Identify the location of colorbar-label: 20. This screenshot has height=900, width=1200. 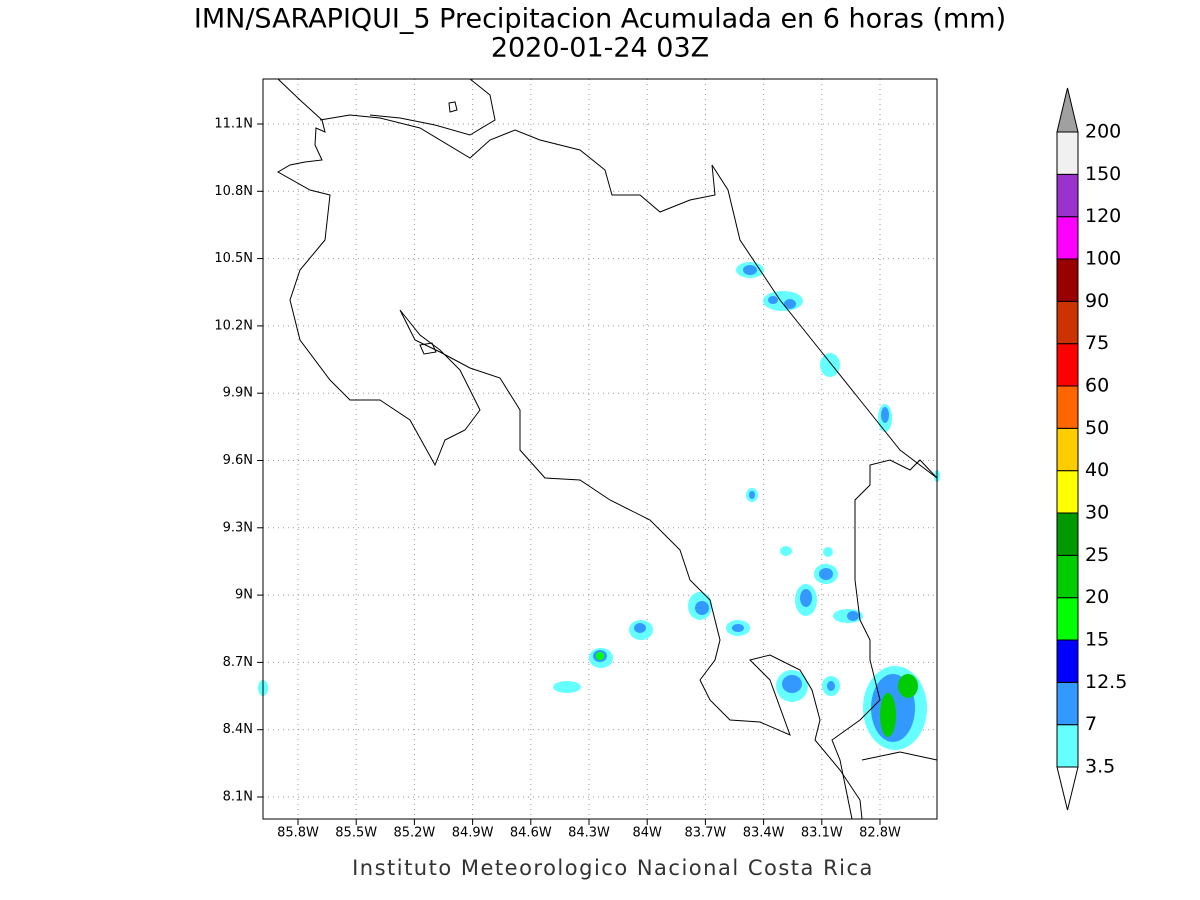
(1097, 597).